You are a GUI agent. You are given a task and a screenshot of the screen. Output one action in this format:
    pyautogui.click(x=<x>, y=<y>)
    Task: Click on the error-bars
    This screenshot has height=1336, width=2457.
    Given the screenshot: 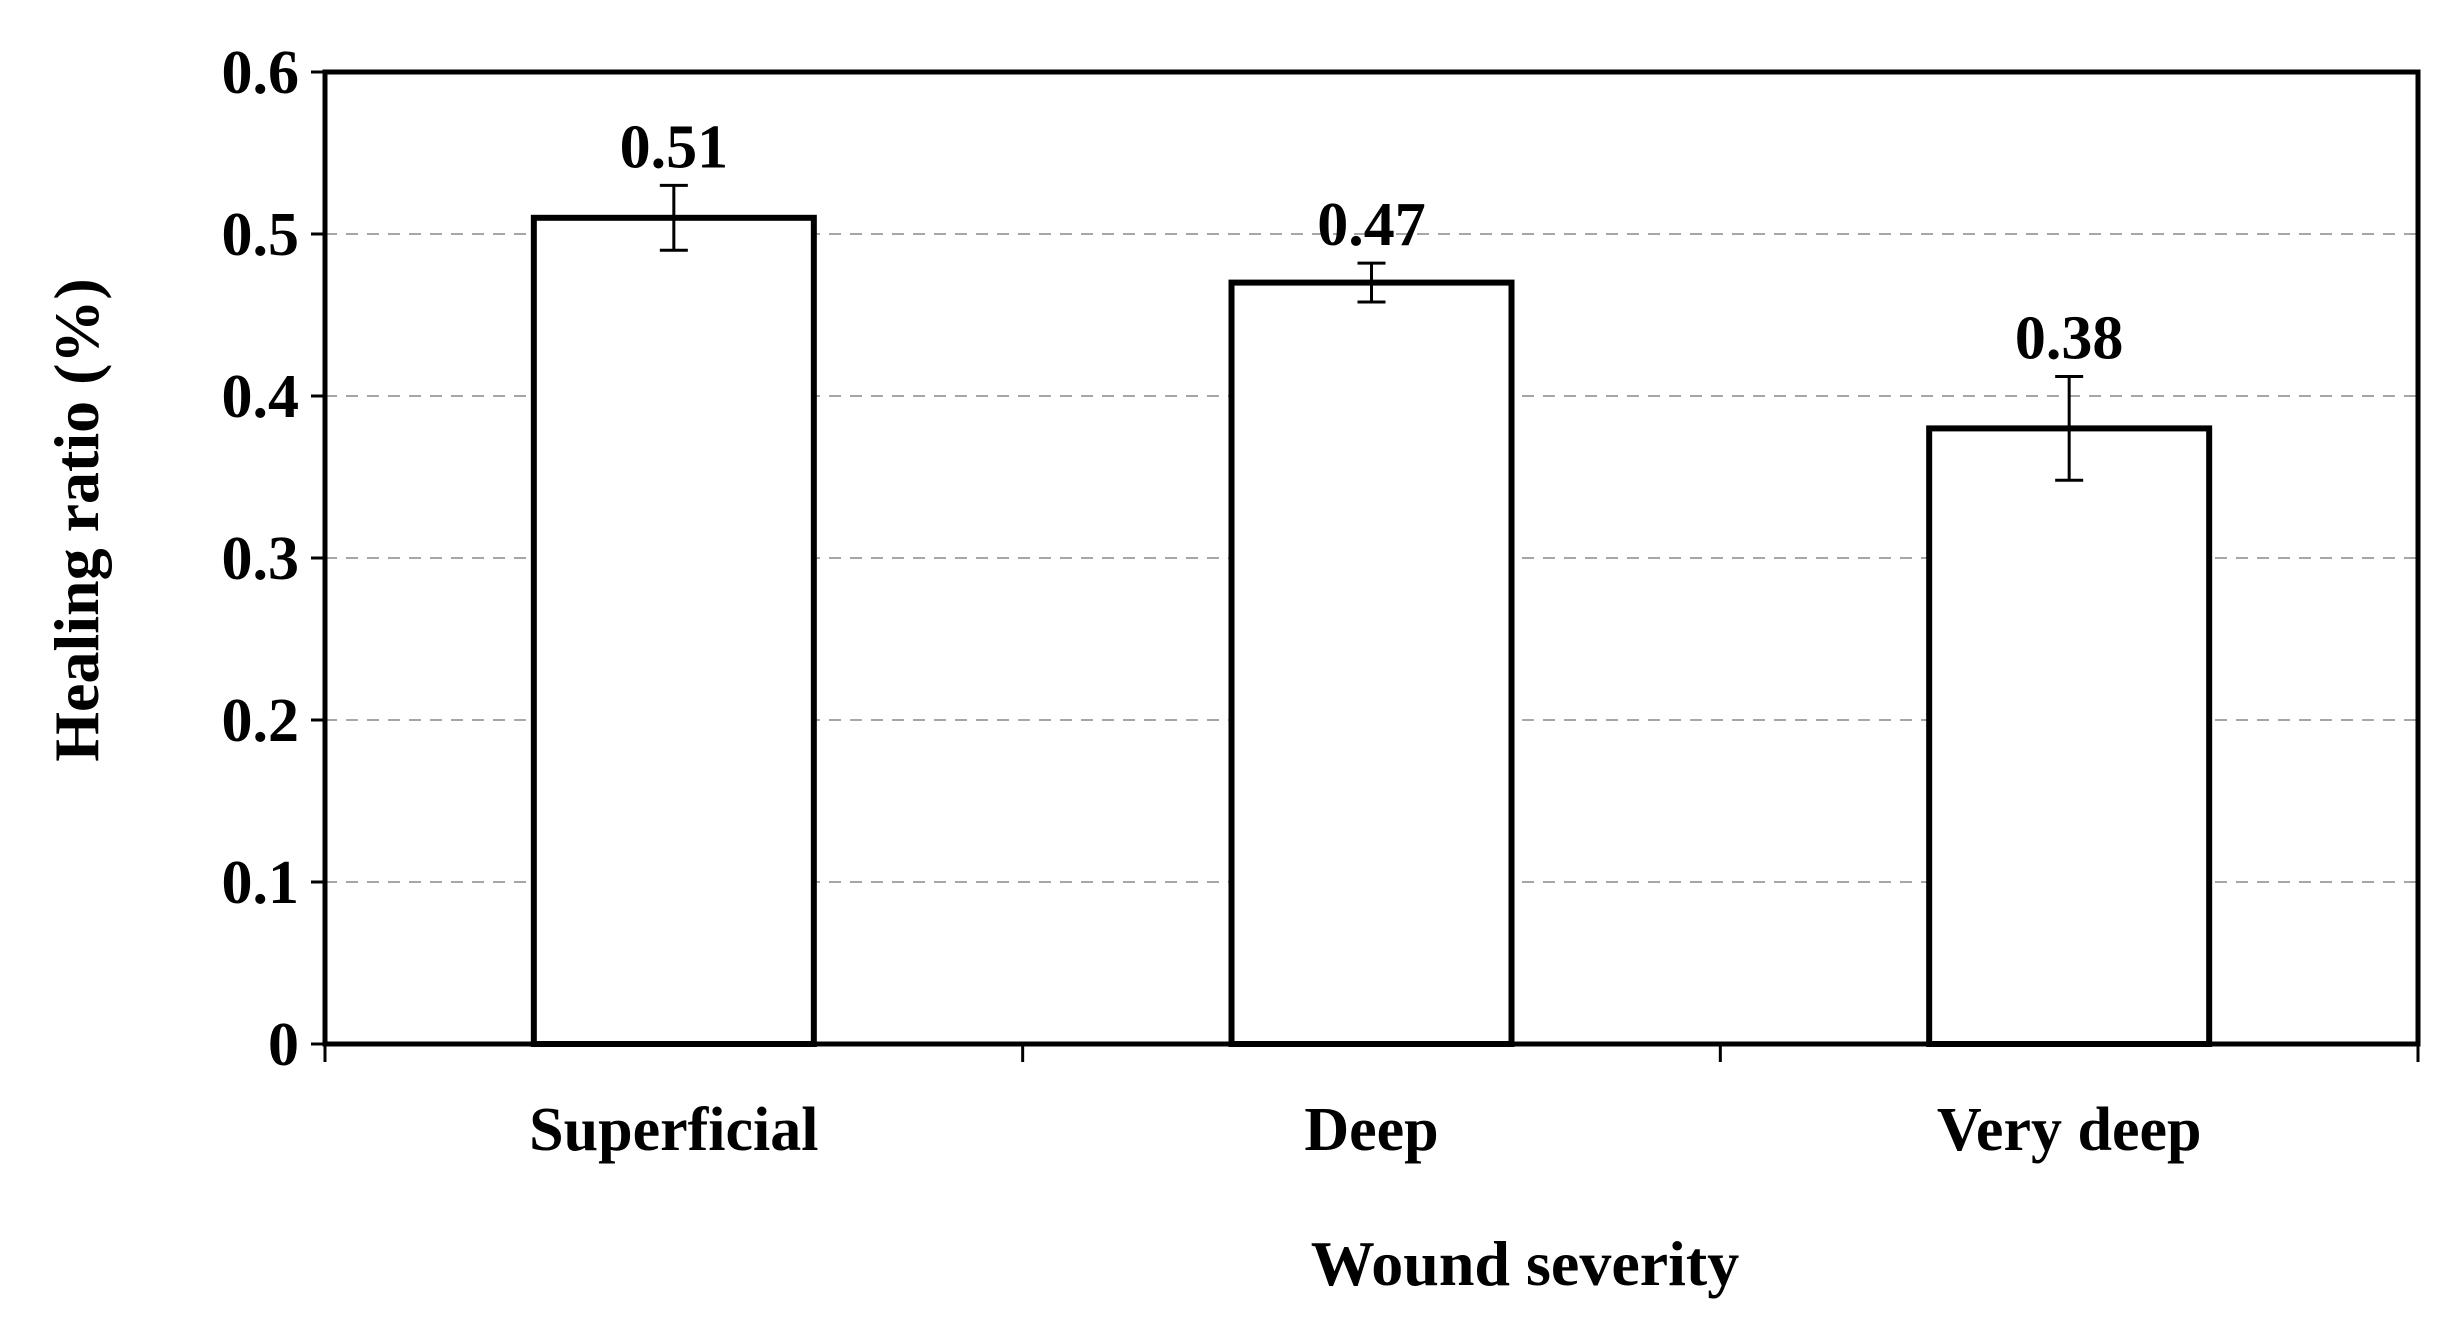 What is the action you would take?
    pyautogui.click(x=1371, y=332)
    